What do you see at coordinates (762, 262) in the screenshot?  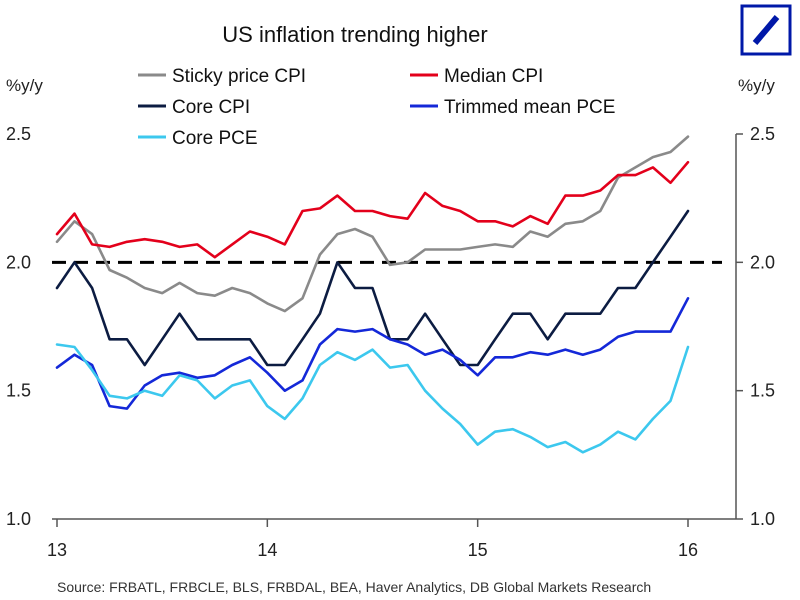 I see `y-tick-label-right: 2.0` at bounding box center [762, 262].